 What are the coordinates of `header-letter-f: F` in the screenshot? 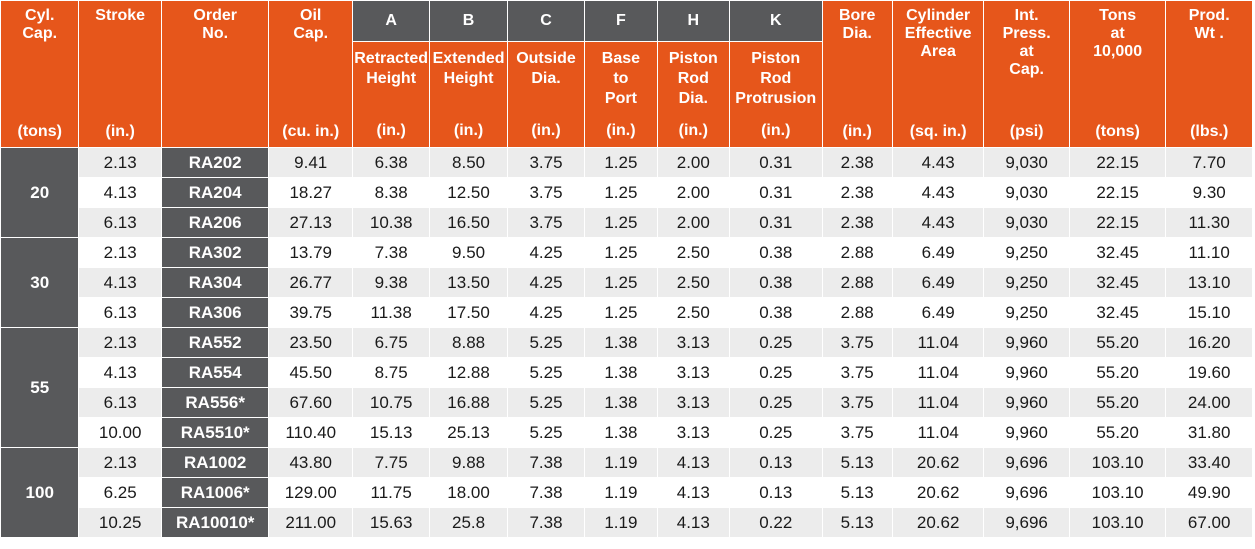 It's located at (621, 21).